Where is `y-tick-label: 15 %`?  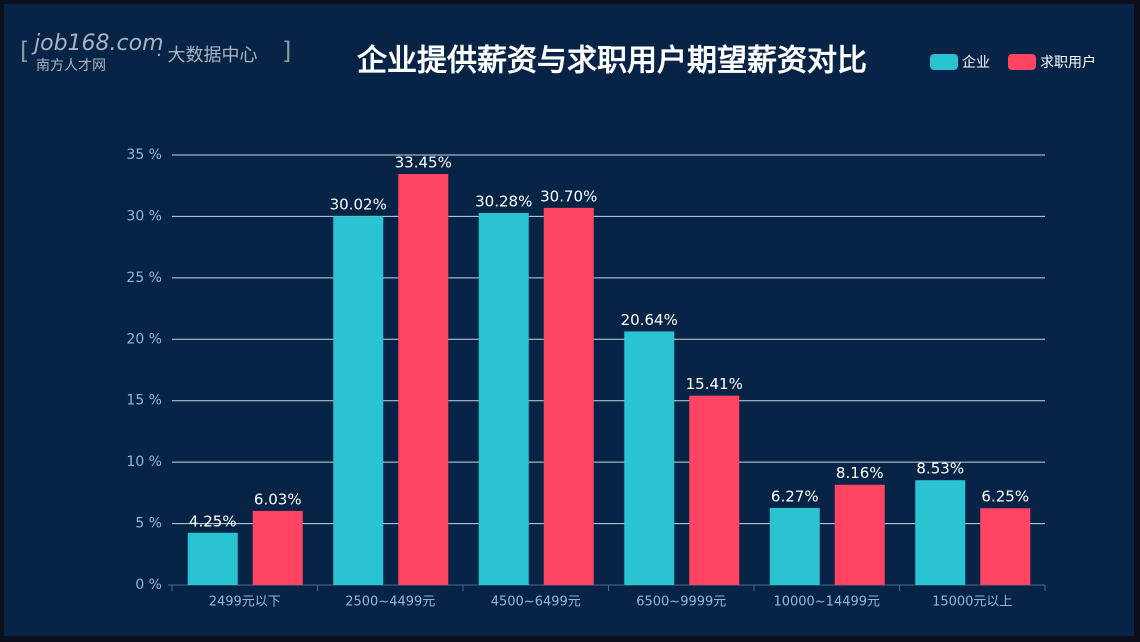
y-tick-label: 15 % is located at coordinates (144, 401).